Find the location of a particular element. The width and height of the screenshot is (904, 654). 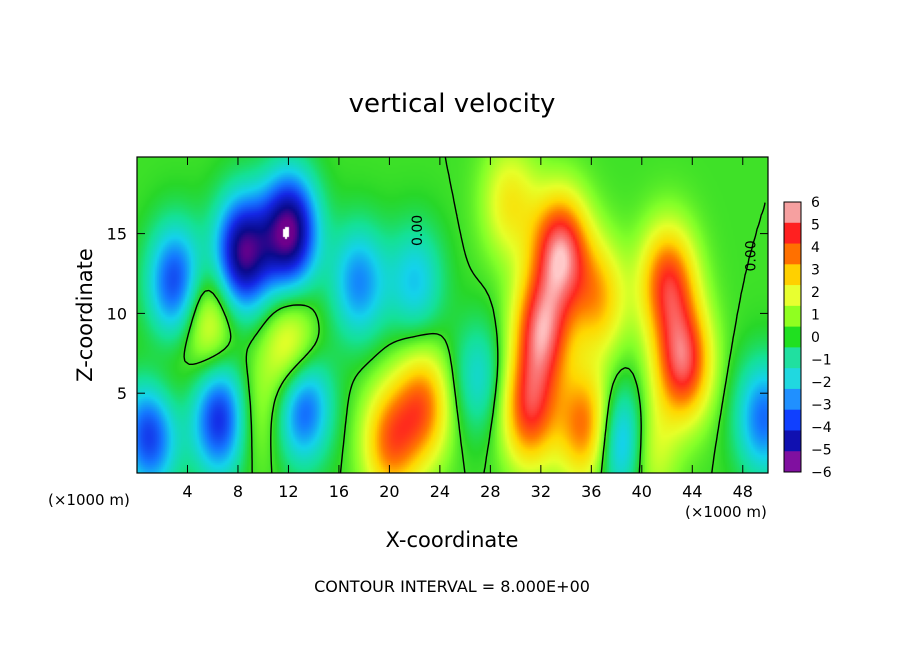

x-tick-label: 44 is located at coordinates (692, 491).